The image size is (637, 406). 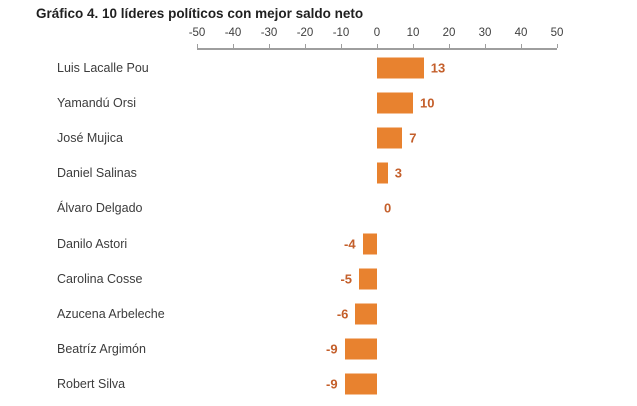 What do you see at coordinates (269, 33) in the screenshot?
I see `axis-tick-label: -30` at bounding box center [269, 33].